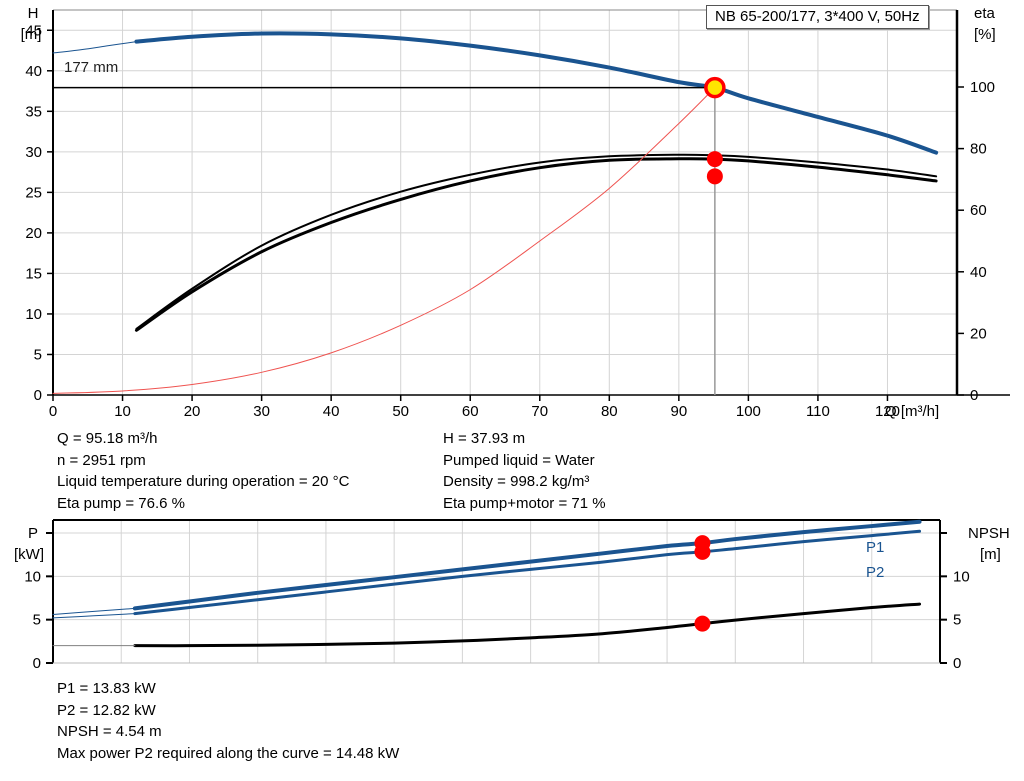 This screenshot has height=781, width=1024. Describe the element at coordinates (94, 47) in the screenshot. I see `curve-177-mm-head-curve-thin-extension-` at that location.